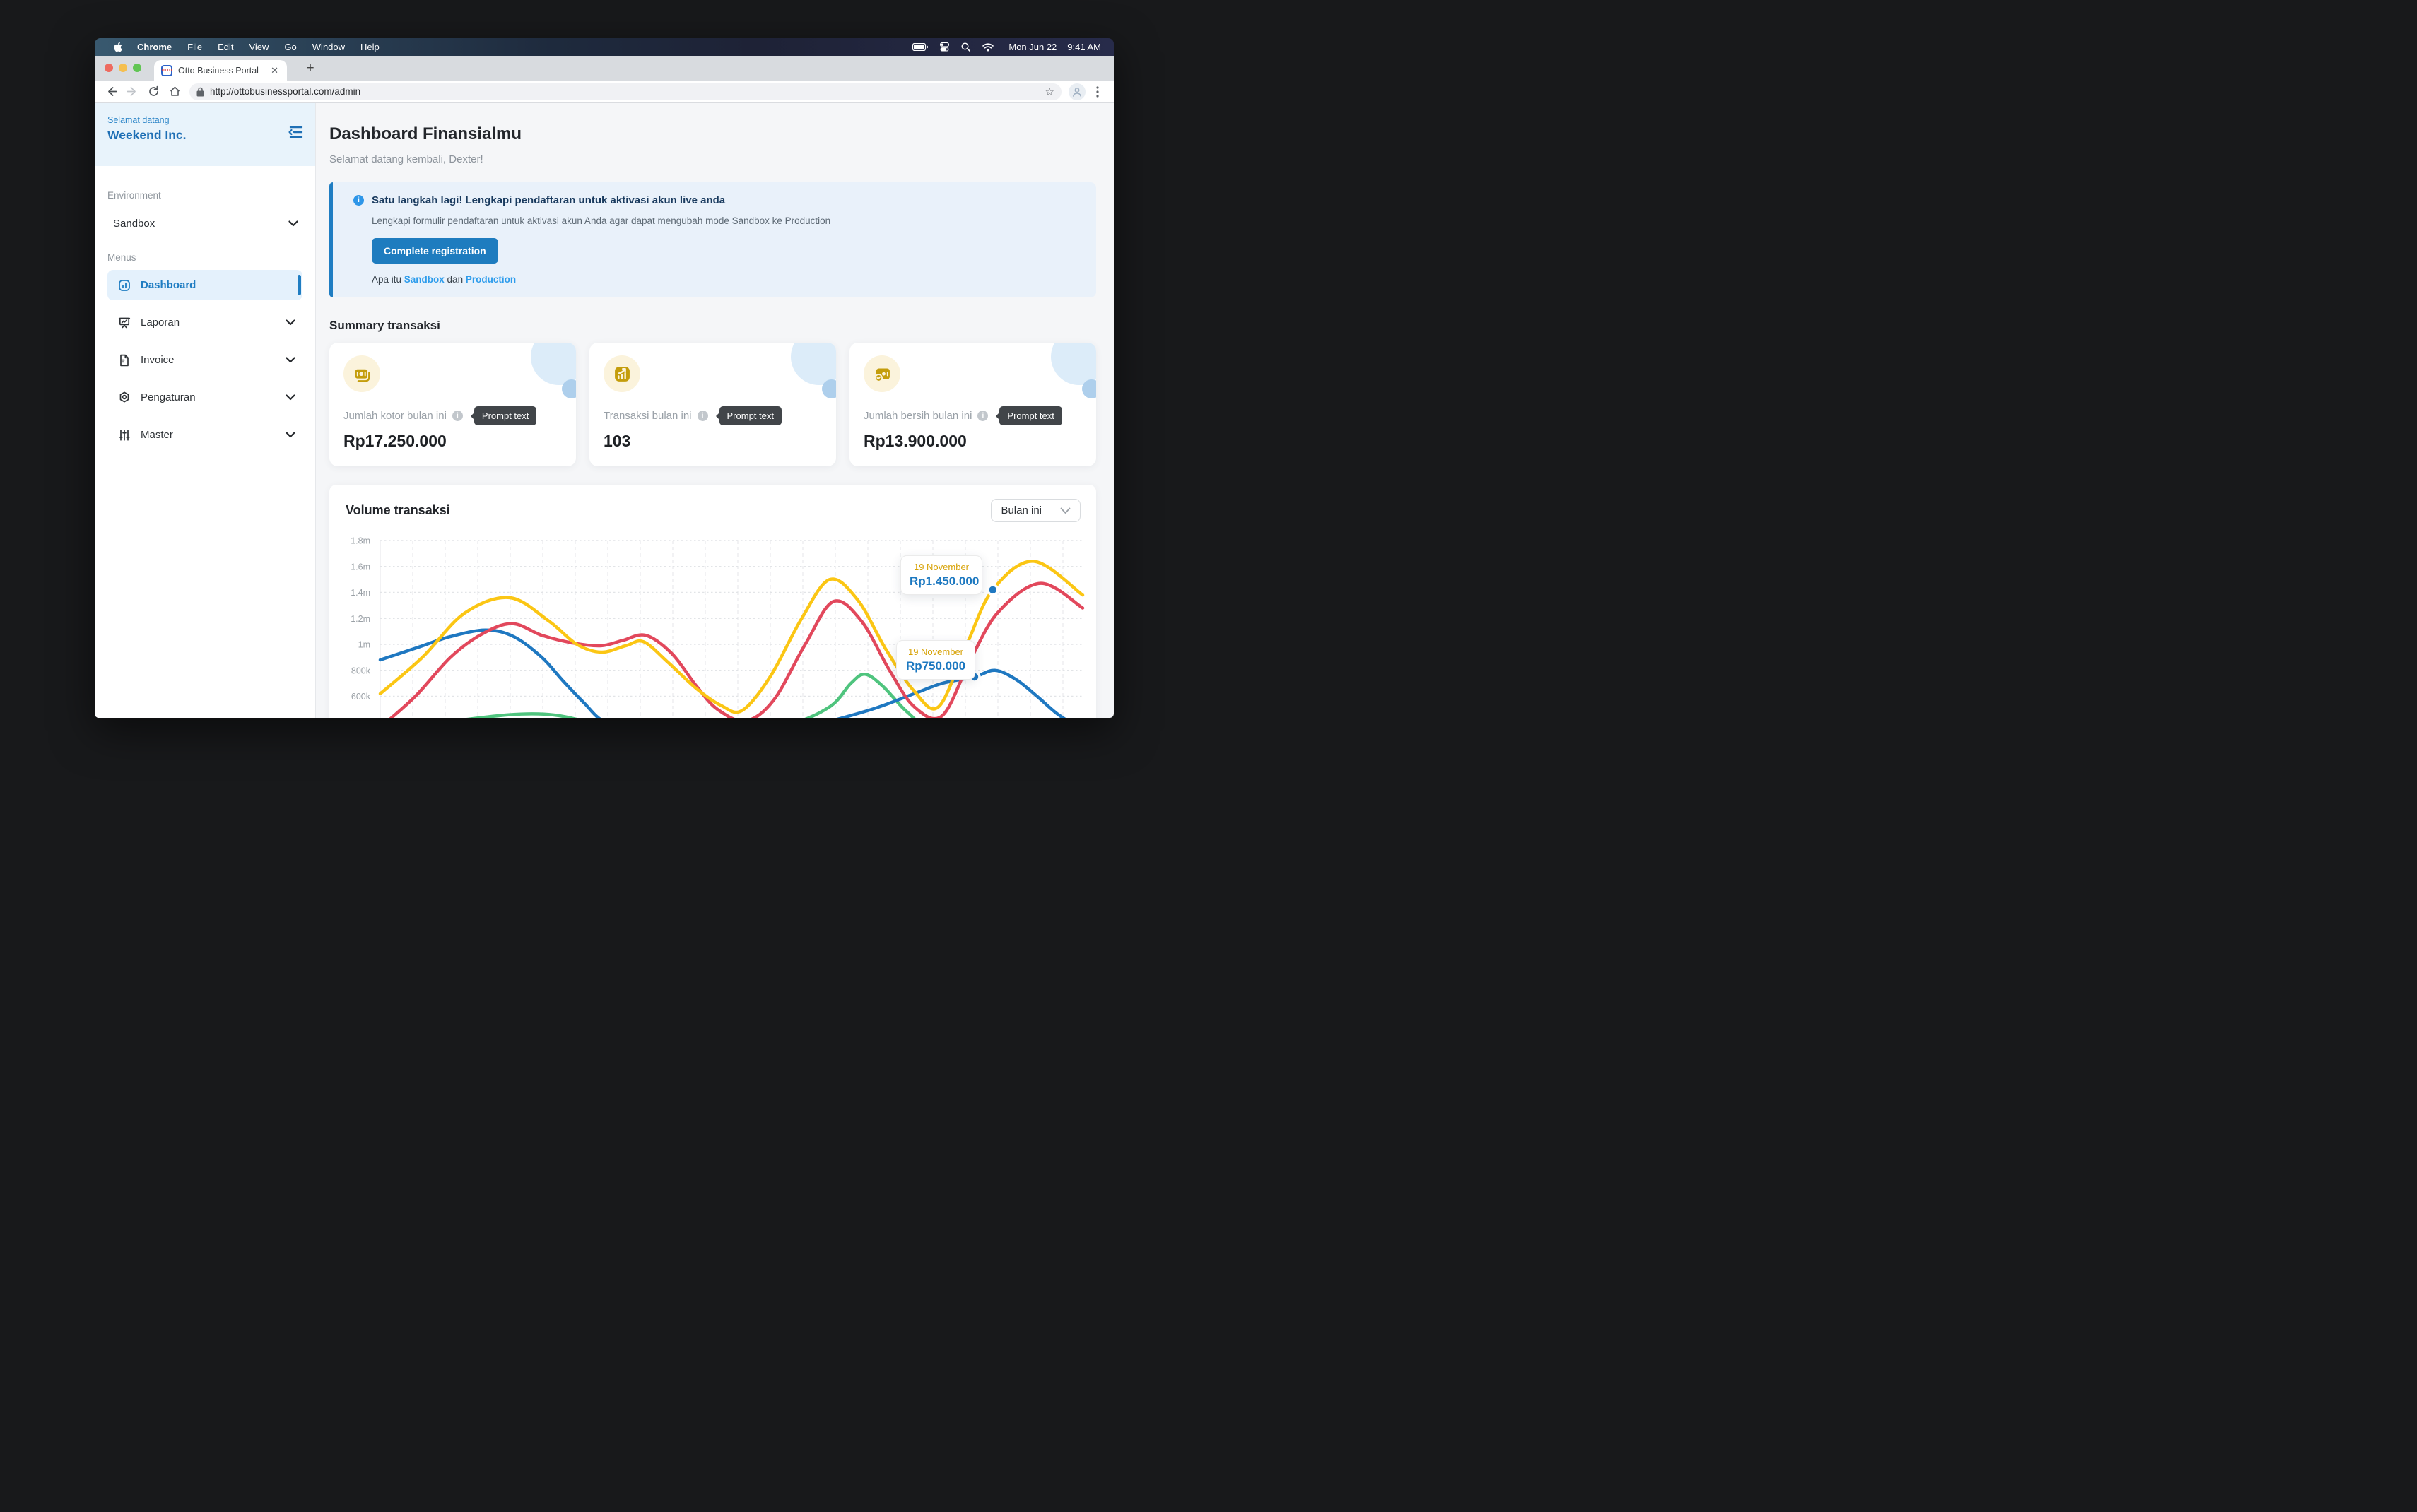 The image size is (2417, 1512). Describe the element at coordinates (200, 92) in the screenshot. I see `lock-icon` at that location.